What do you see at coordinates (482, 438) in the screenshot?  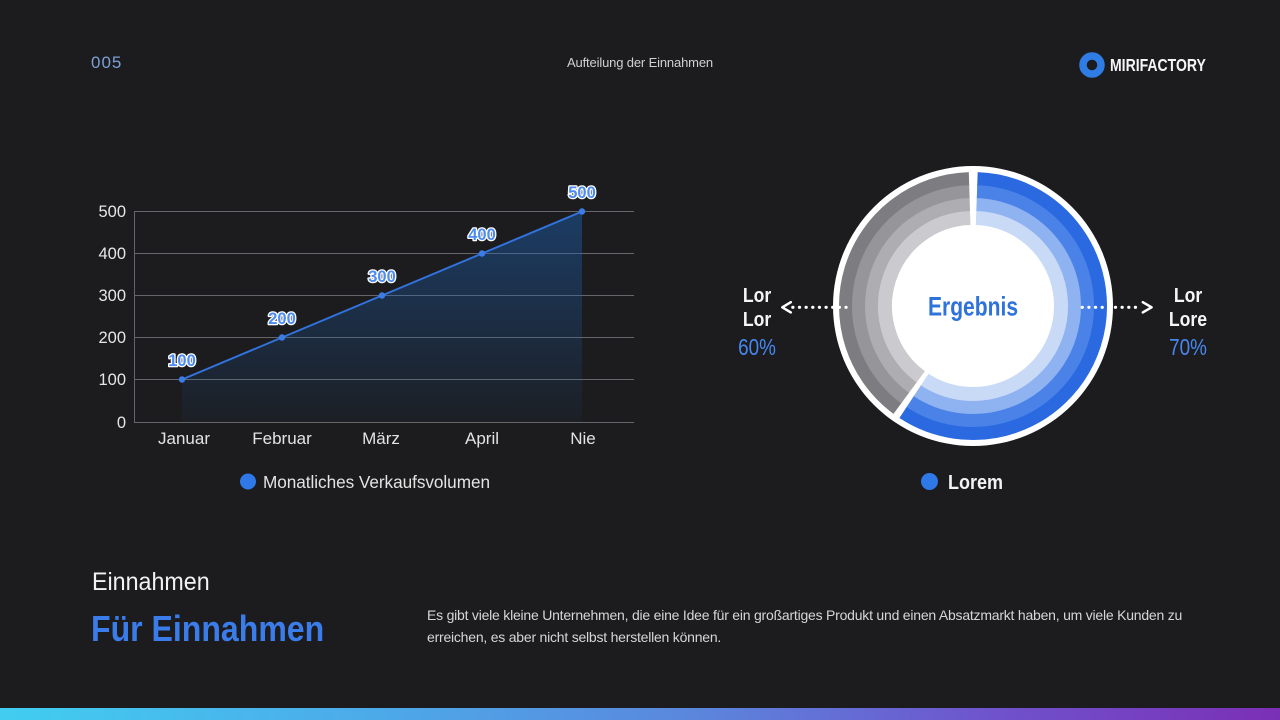 I see `svg-text: April` at bounding box center [482, 438].